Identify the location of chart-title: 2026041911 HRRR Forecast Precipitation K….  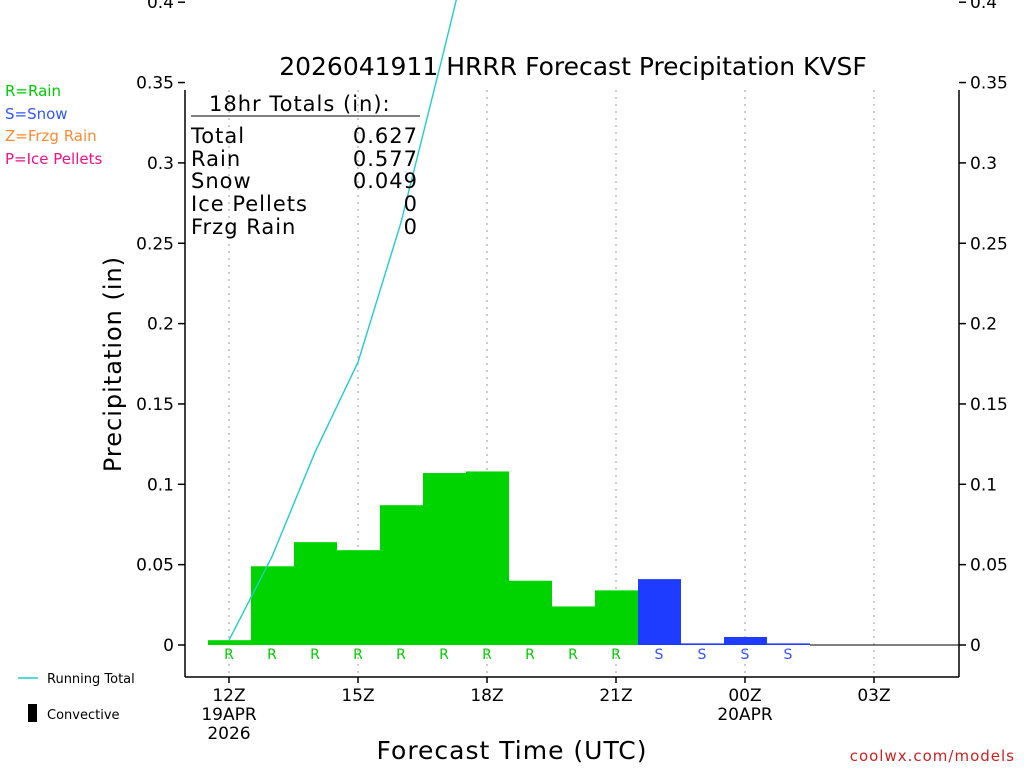
(573, 66).